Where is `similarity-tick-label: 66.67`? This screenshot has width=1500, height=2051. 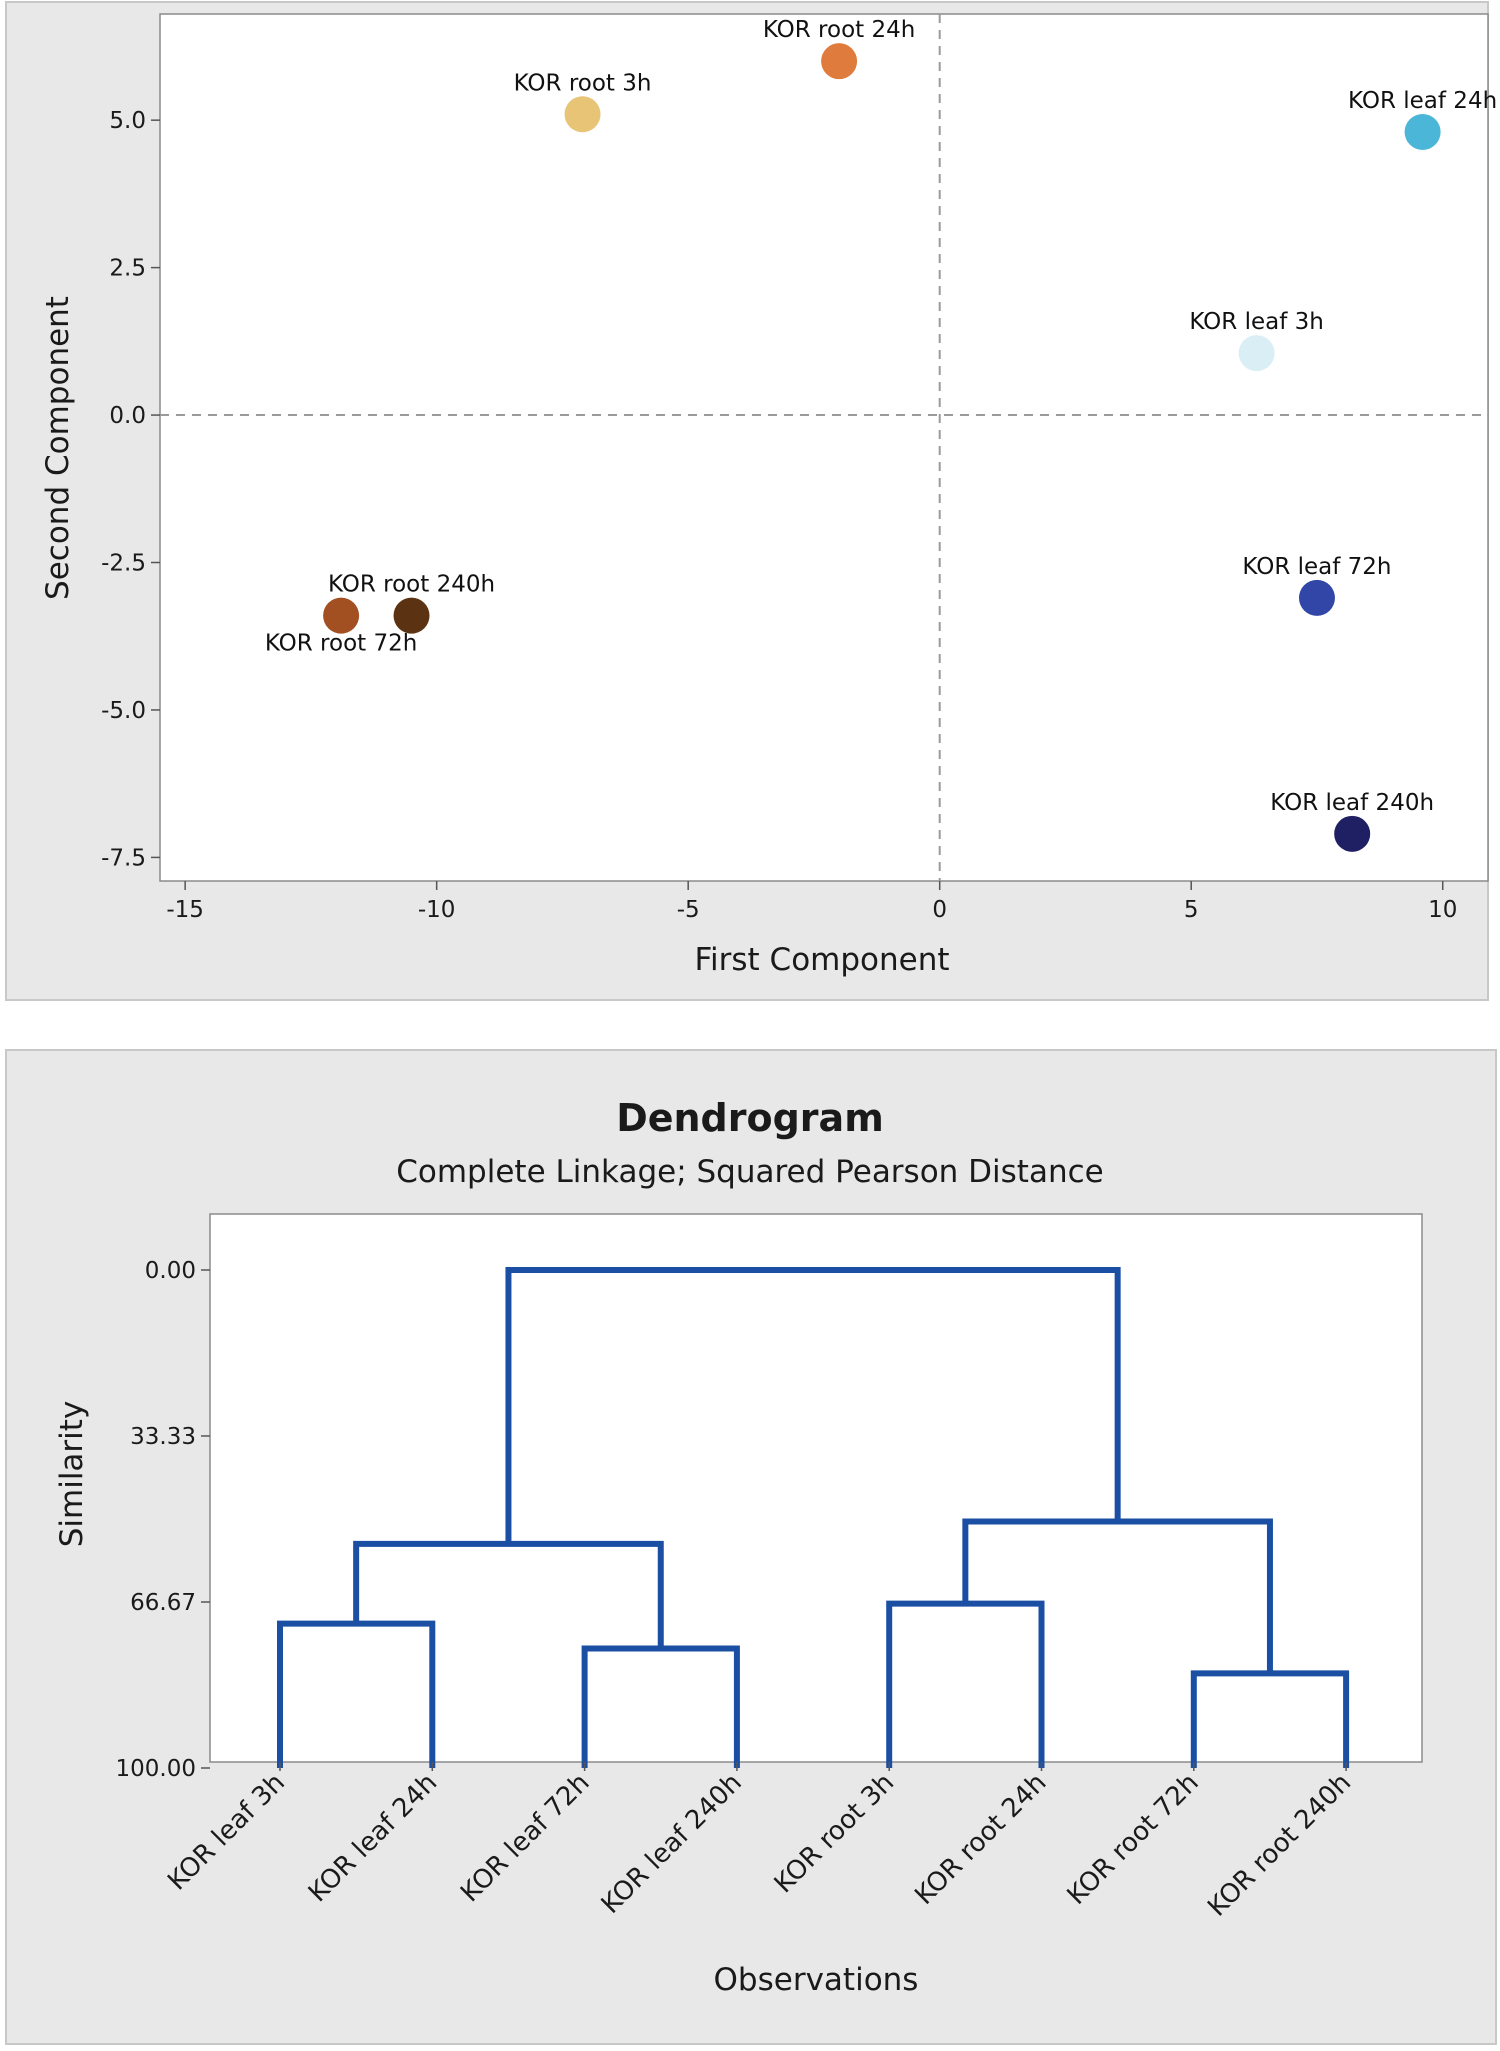
similarity-tick-label: 66.67 is located at coordinates (163, 1603).